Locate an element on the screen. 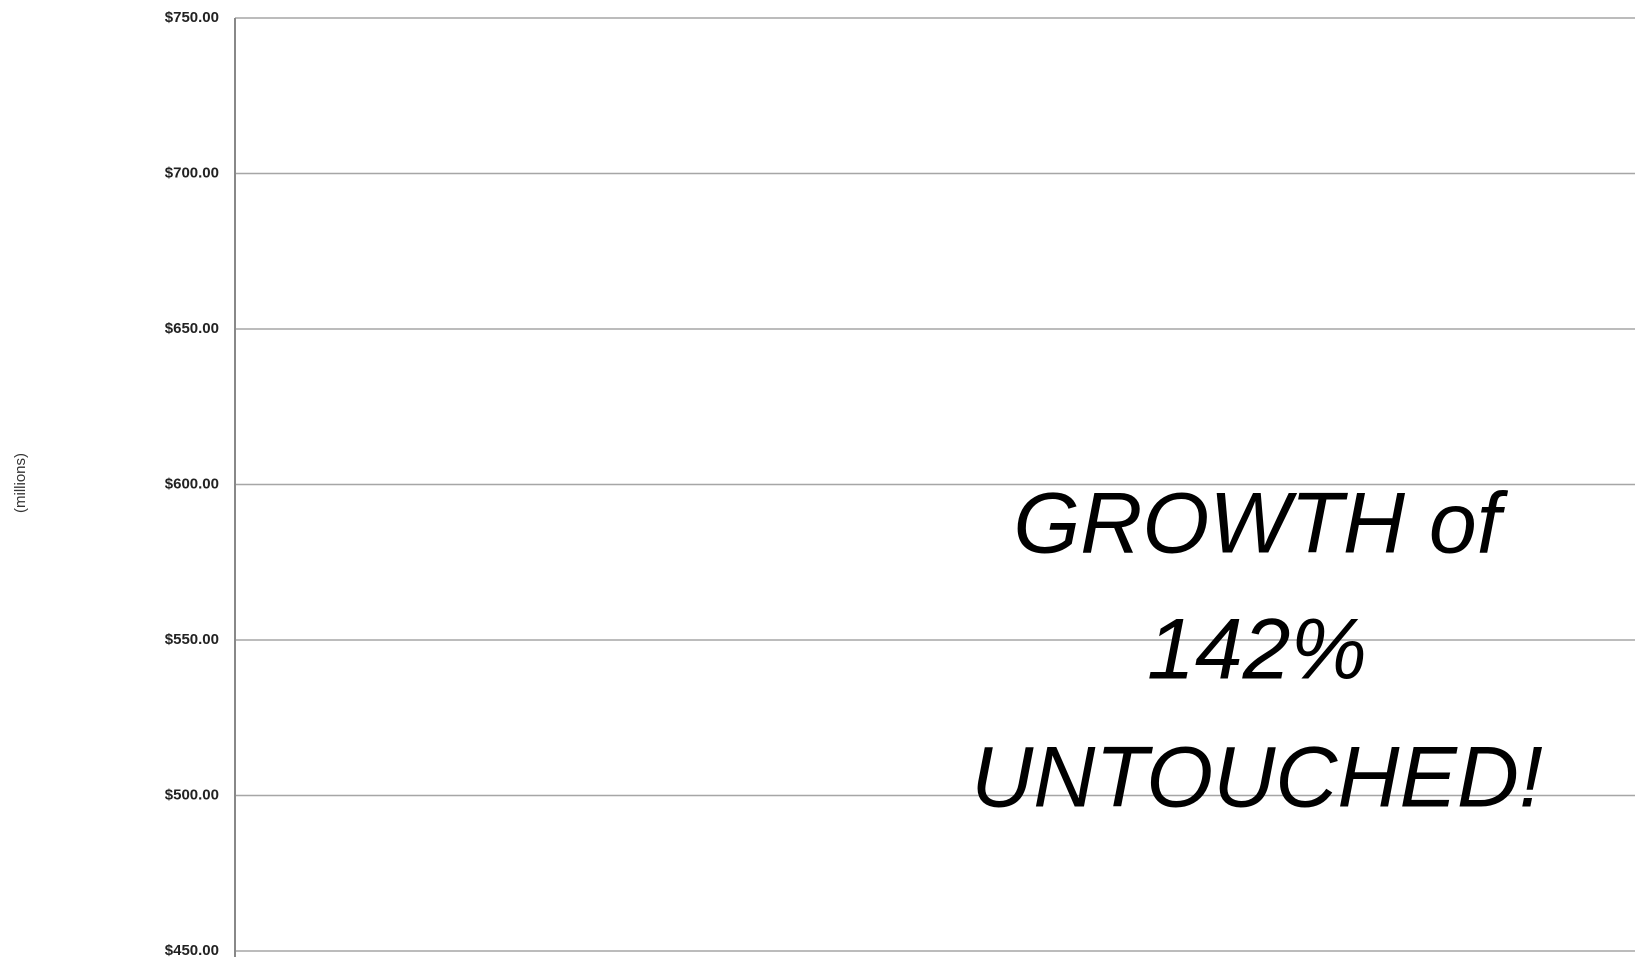 The image size is (1640, 965). annotation: 142% is located at coordinates (1257, 650).